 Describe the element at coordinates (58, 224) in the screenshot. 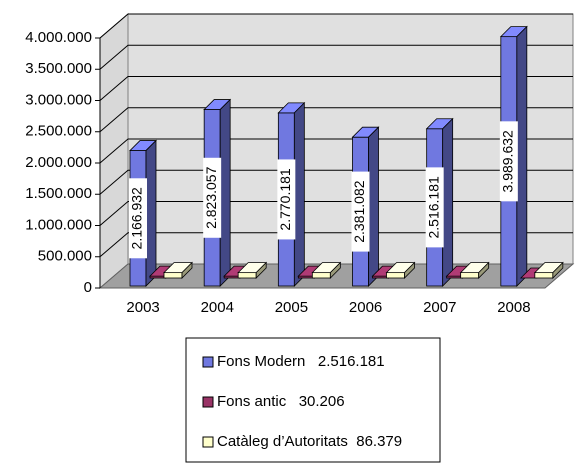

I see `y-tick-label: 1.000.000` at that location.